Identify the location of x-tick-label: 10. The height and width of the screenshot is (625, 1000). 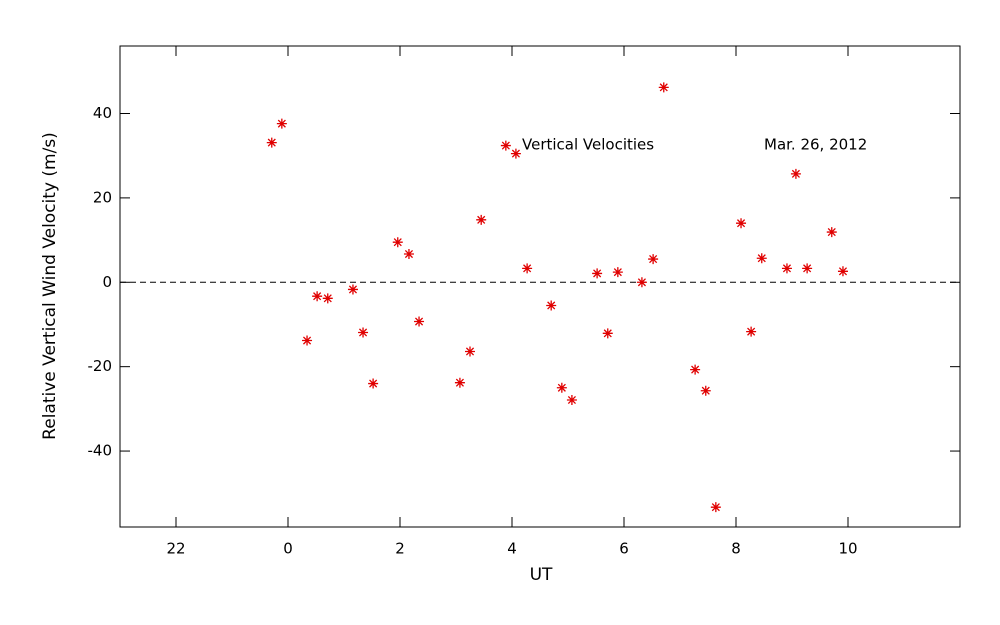
(847, 549).